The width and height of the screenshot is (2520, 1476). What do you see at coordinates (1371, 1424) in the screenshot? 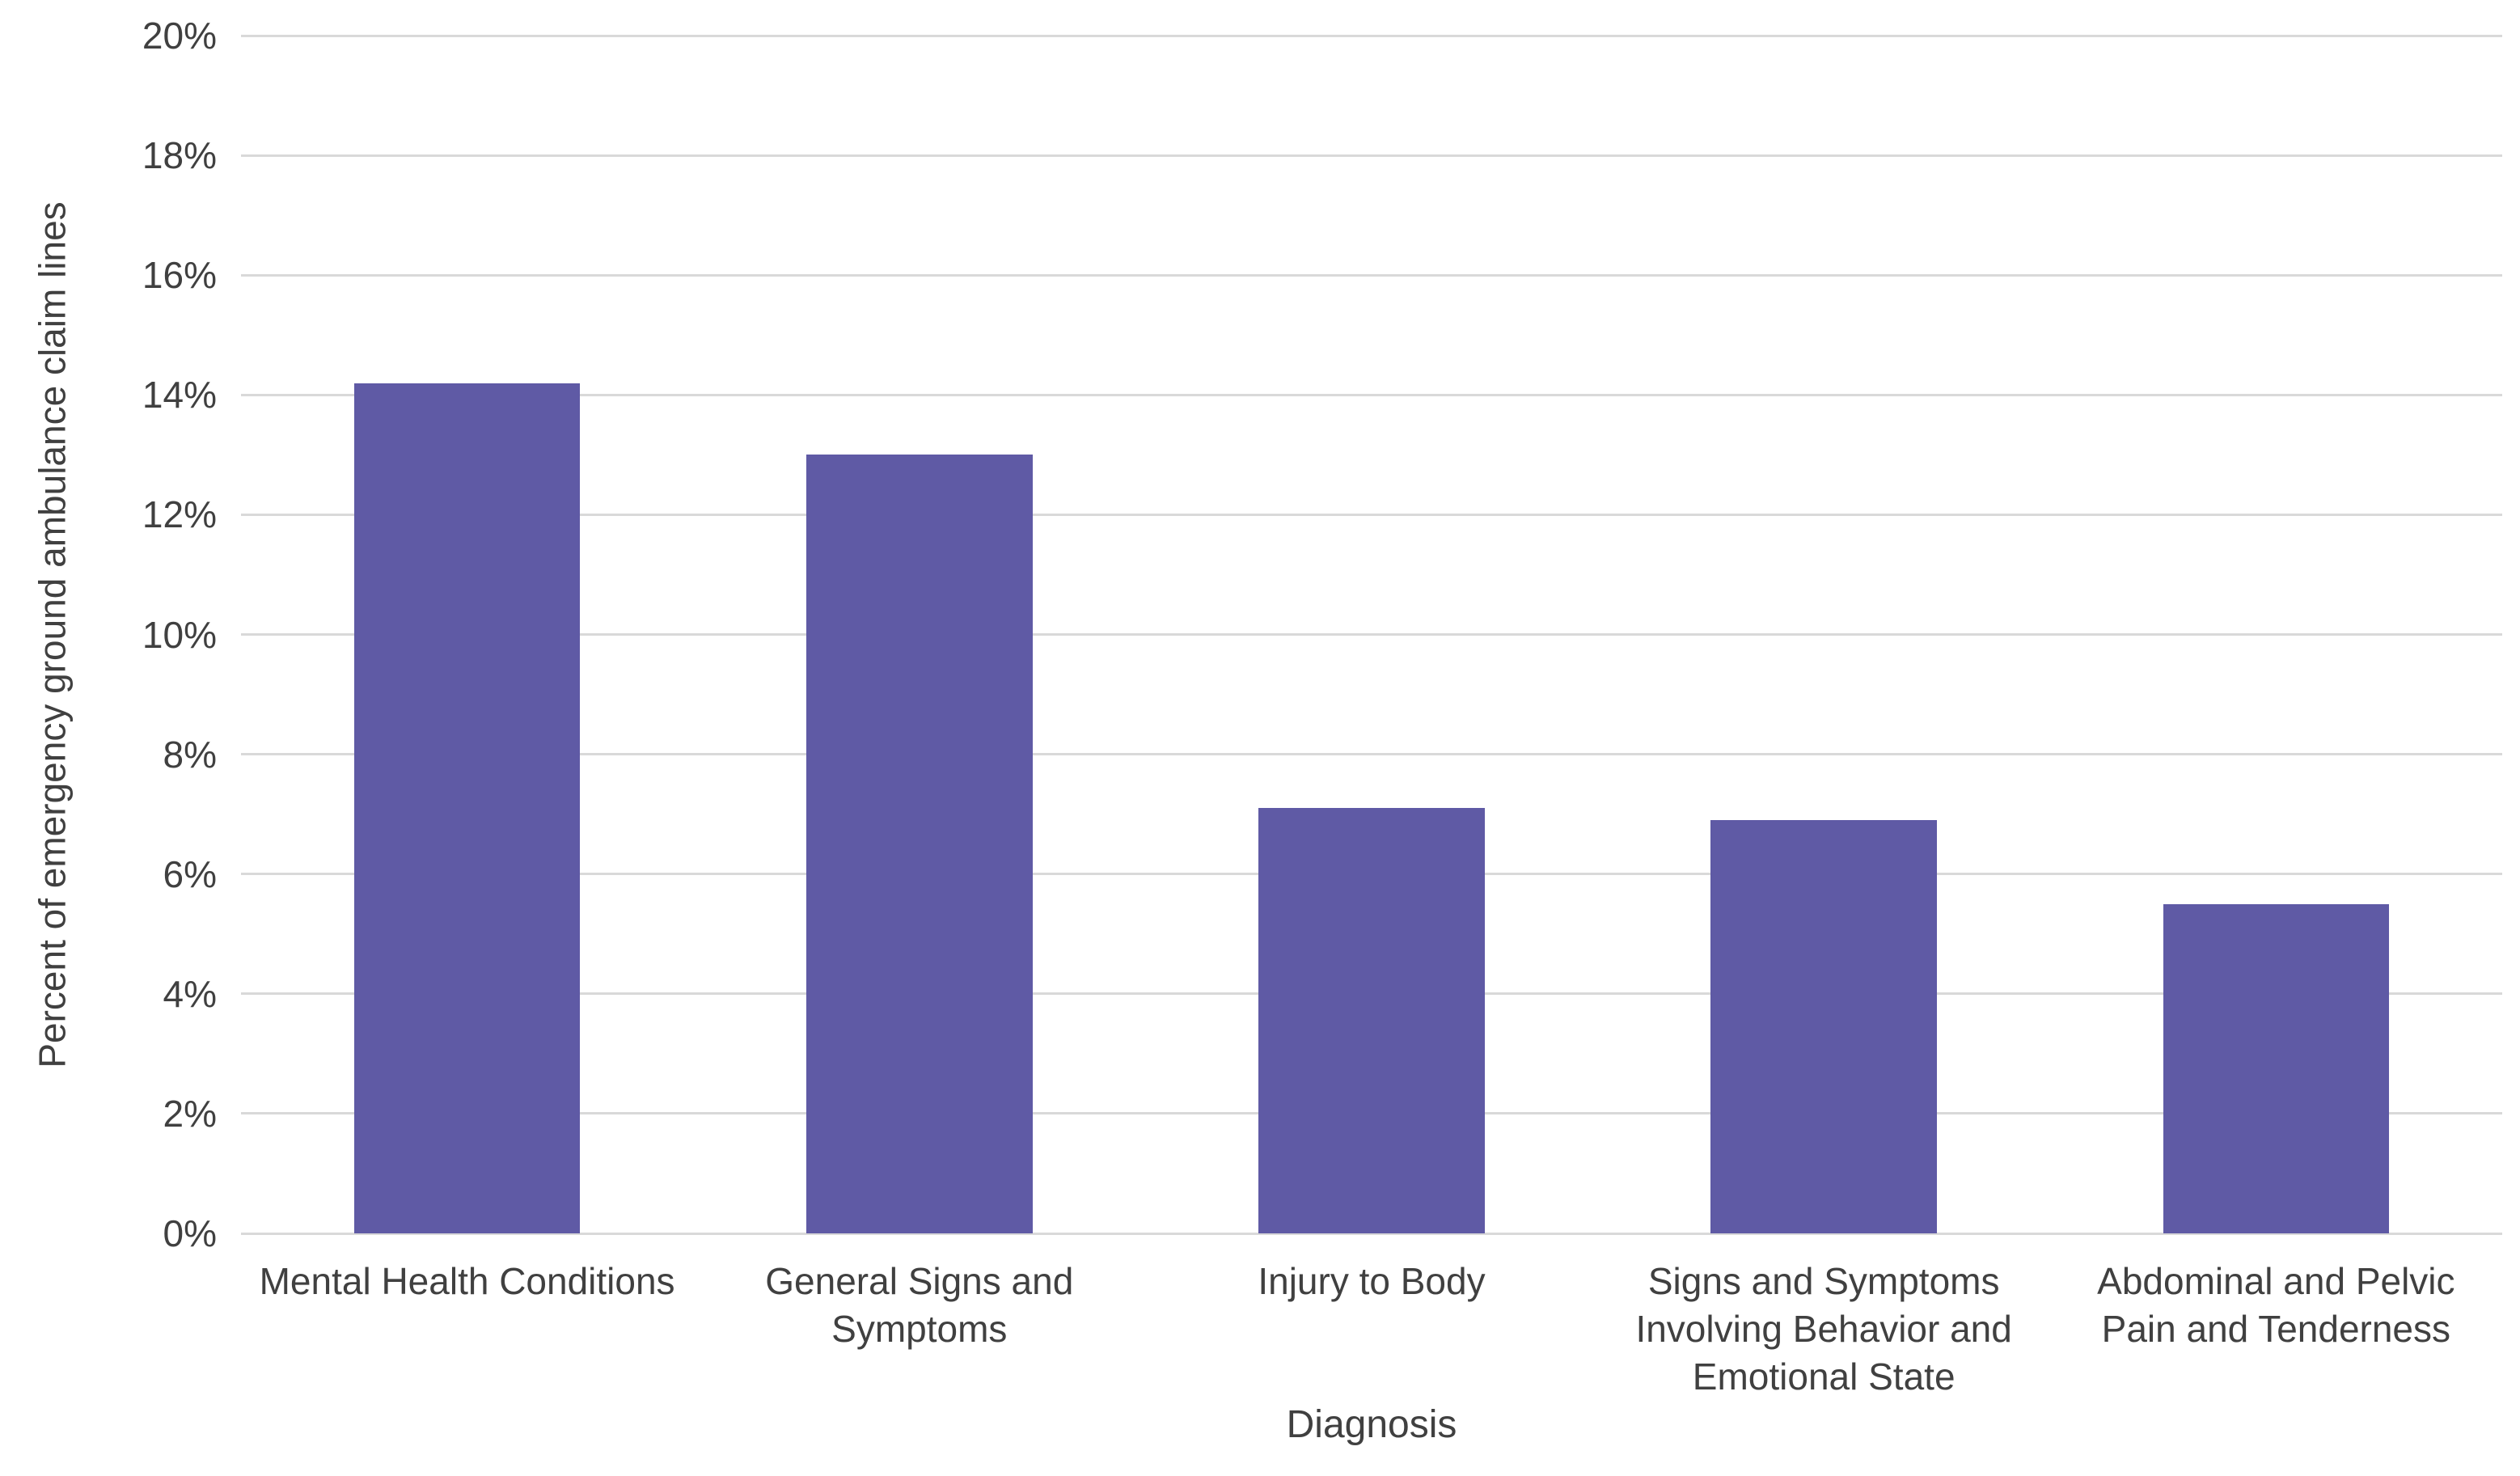
I see `x-axis-title: Diagnosis` at bounding box center [1371, 1424].